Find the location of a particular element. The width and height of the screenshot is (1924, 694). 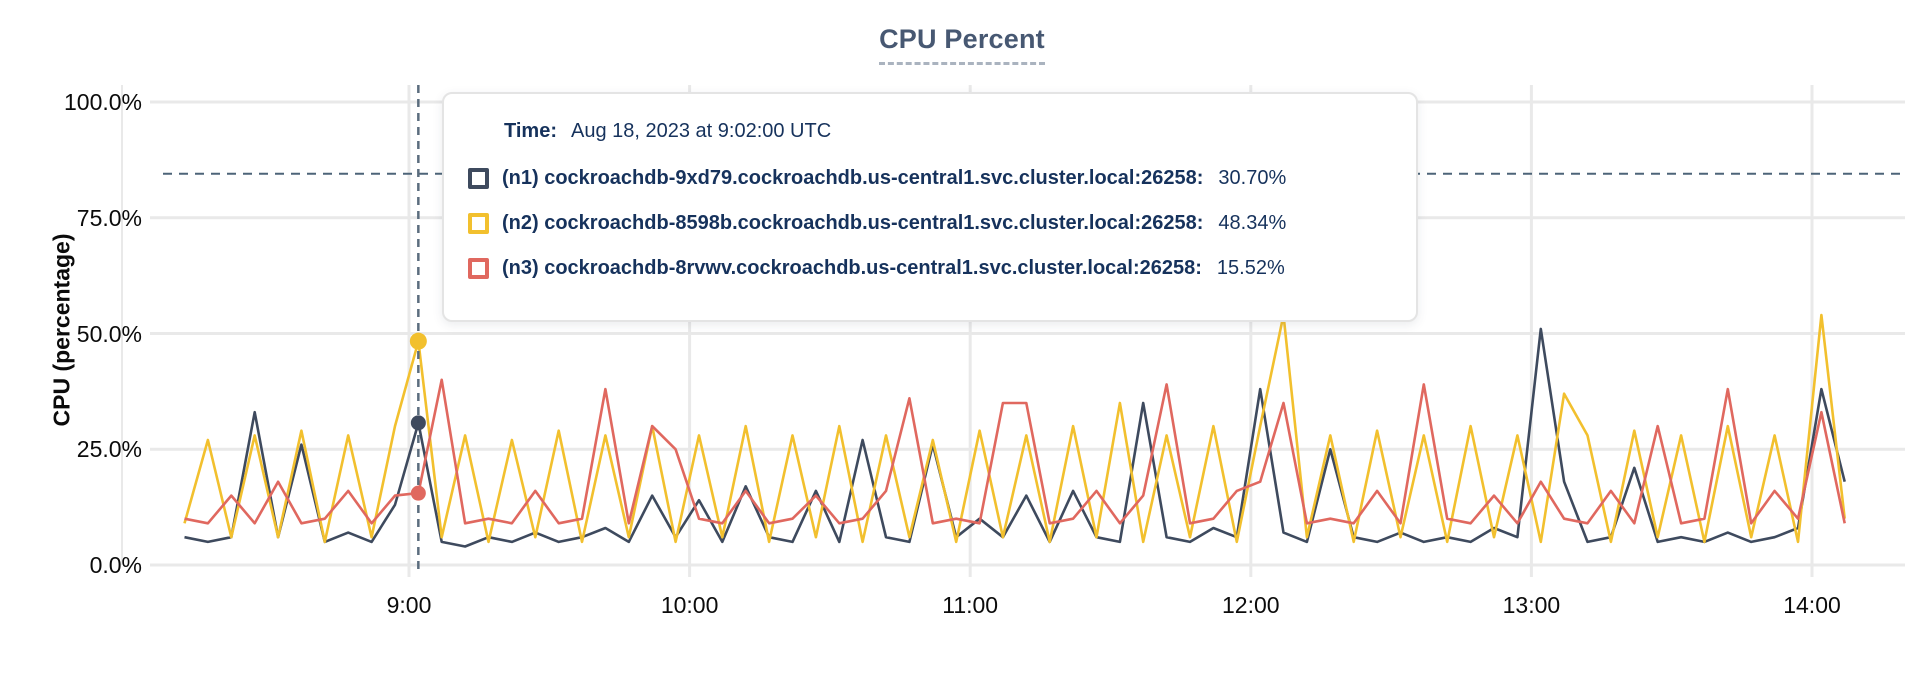

cursor-point-n1 is located at coordinates (418, 423).